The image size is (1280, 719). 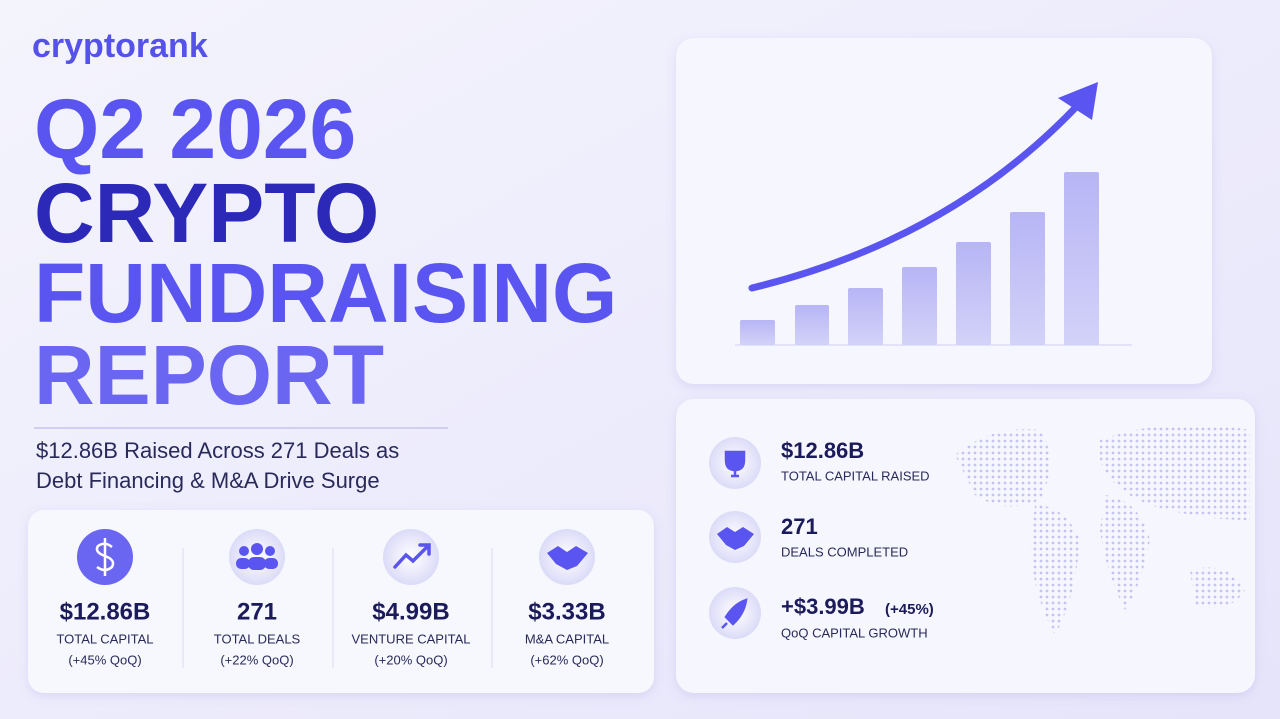 What do you see at coordinates (855, 475) in the screenshot?
I see `highlight-label: TOTAL CAPITAL RAISED` at bounding box center [855, 475].